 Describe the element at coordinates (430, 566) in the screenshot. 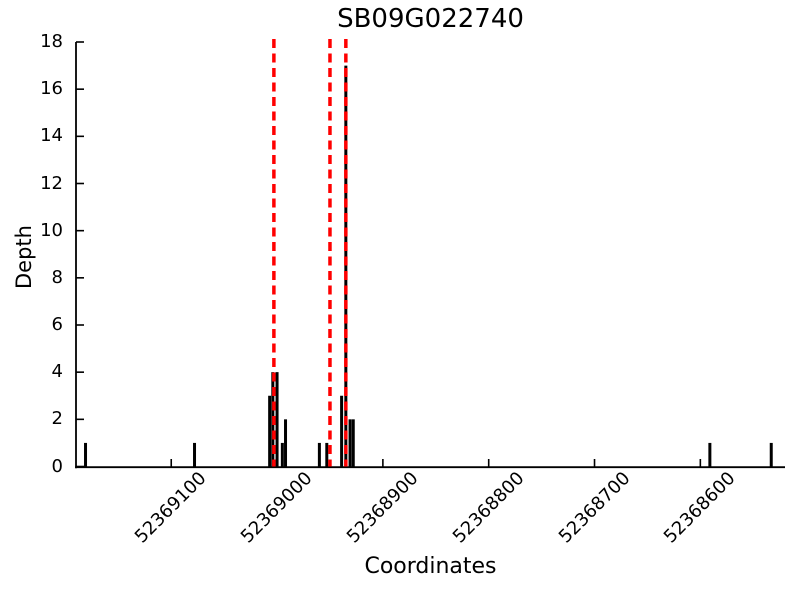

I see `x-axis-label: Coordinates` at that location.